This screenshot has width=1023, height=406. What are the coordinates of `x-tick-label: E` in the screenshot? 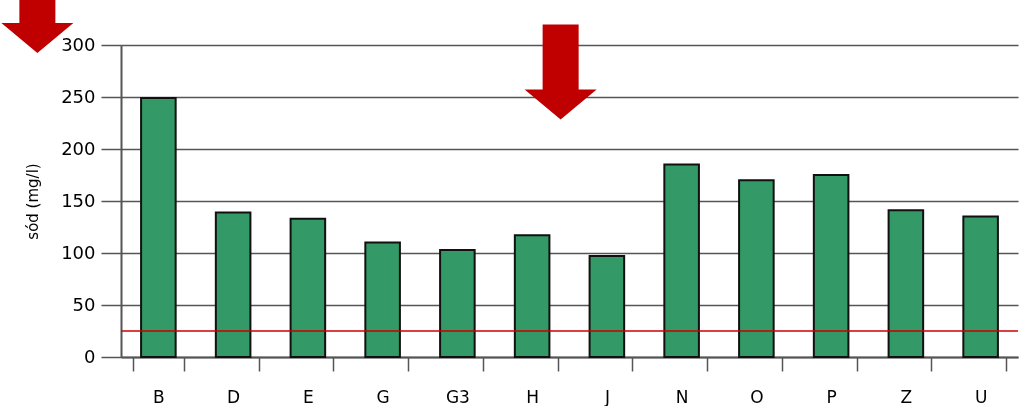 It's located at (308, 396).